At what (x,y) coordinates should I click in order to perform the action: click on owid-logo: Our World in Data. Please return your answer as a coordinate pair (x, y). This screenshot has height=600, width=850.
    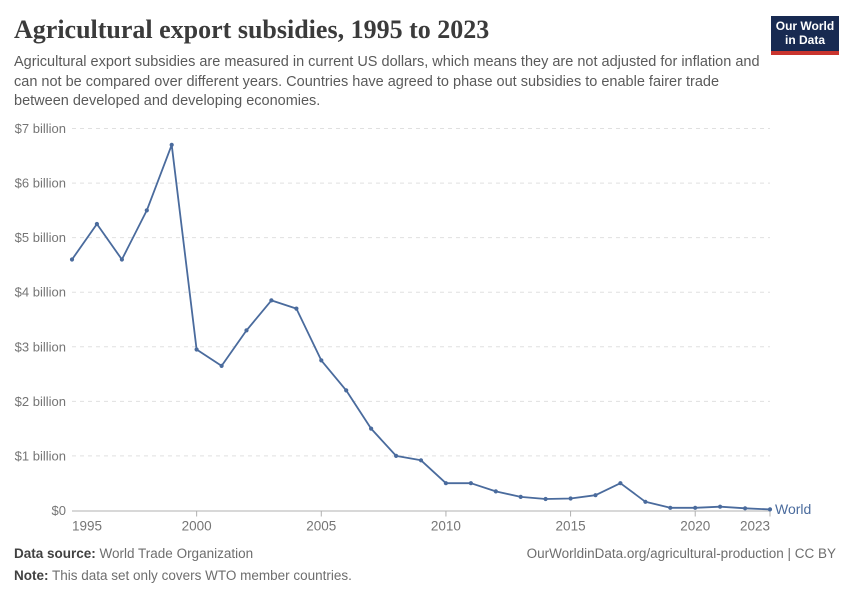
    Looking at the image, I should click on (805, 35).